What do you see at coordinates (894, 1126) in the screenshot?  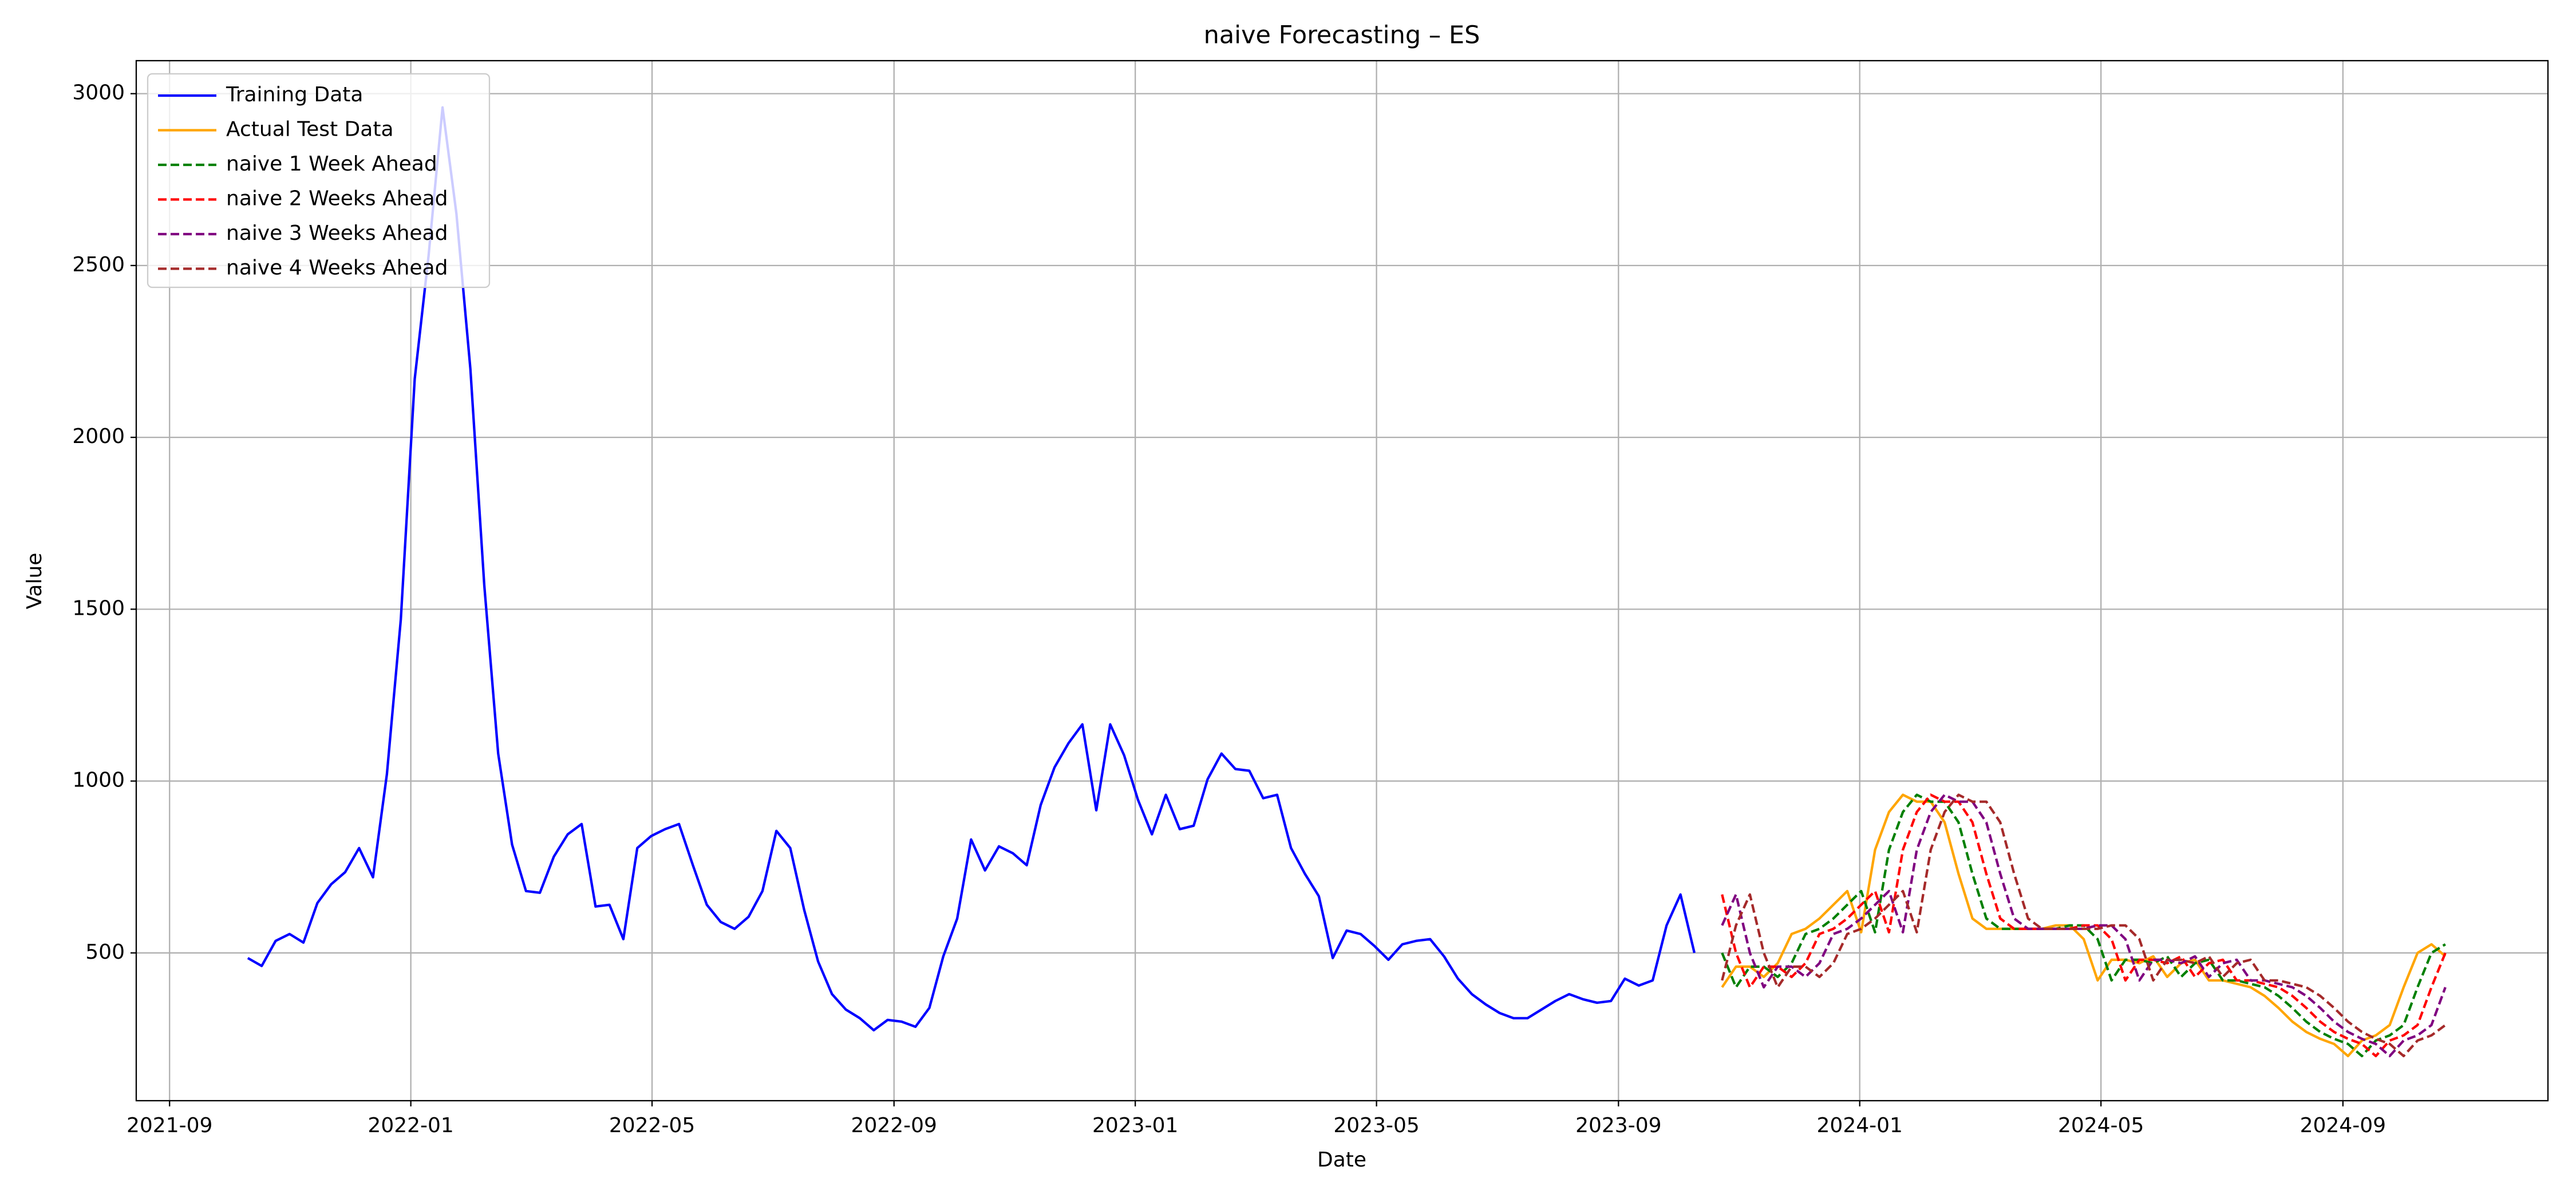 I see `x-tick-label: 2022-09` at bounding box center [894, 1126].